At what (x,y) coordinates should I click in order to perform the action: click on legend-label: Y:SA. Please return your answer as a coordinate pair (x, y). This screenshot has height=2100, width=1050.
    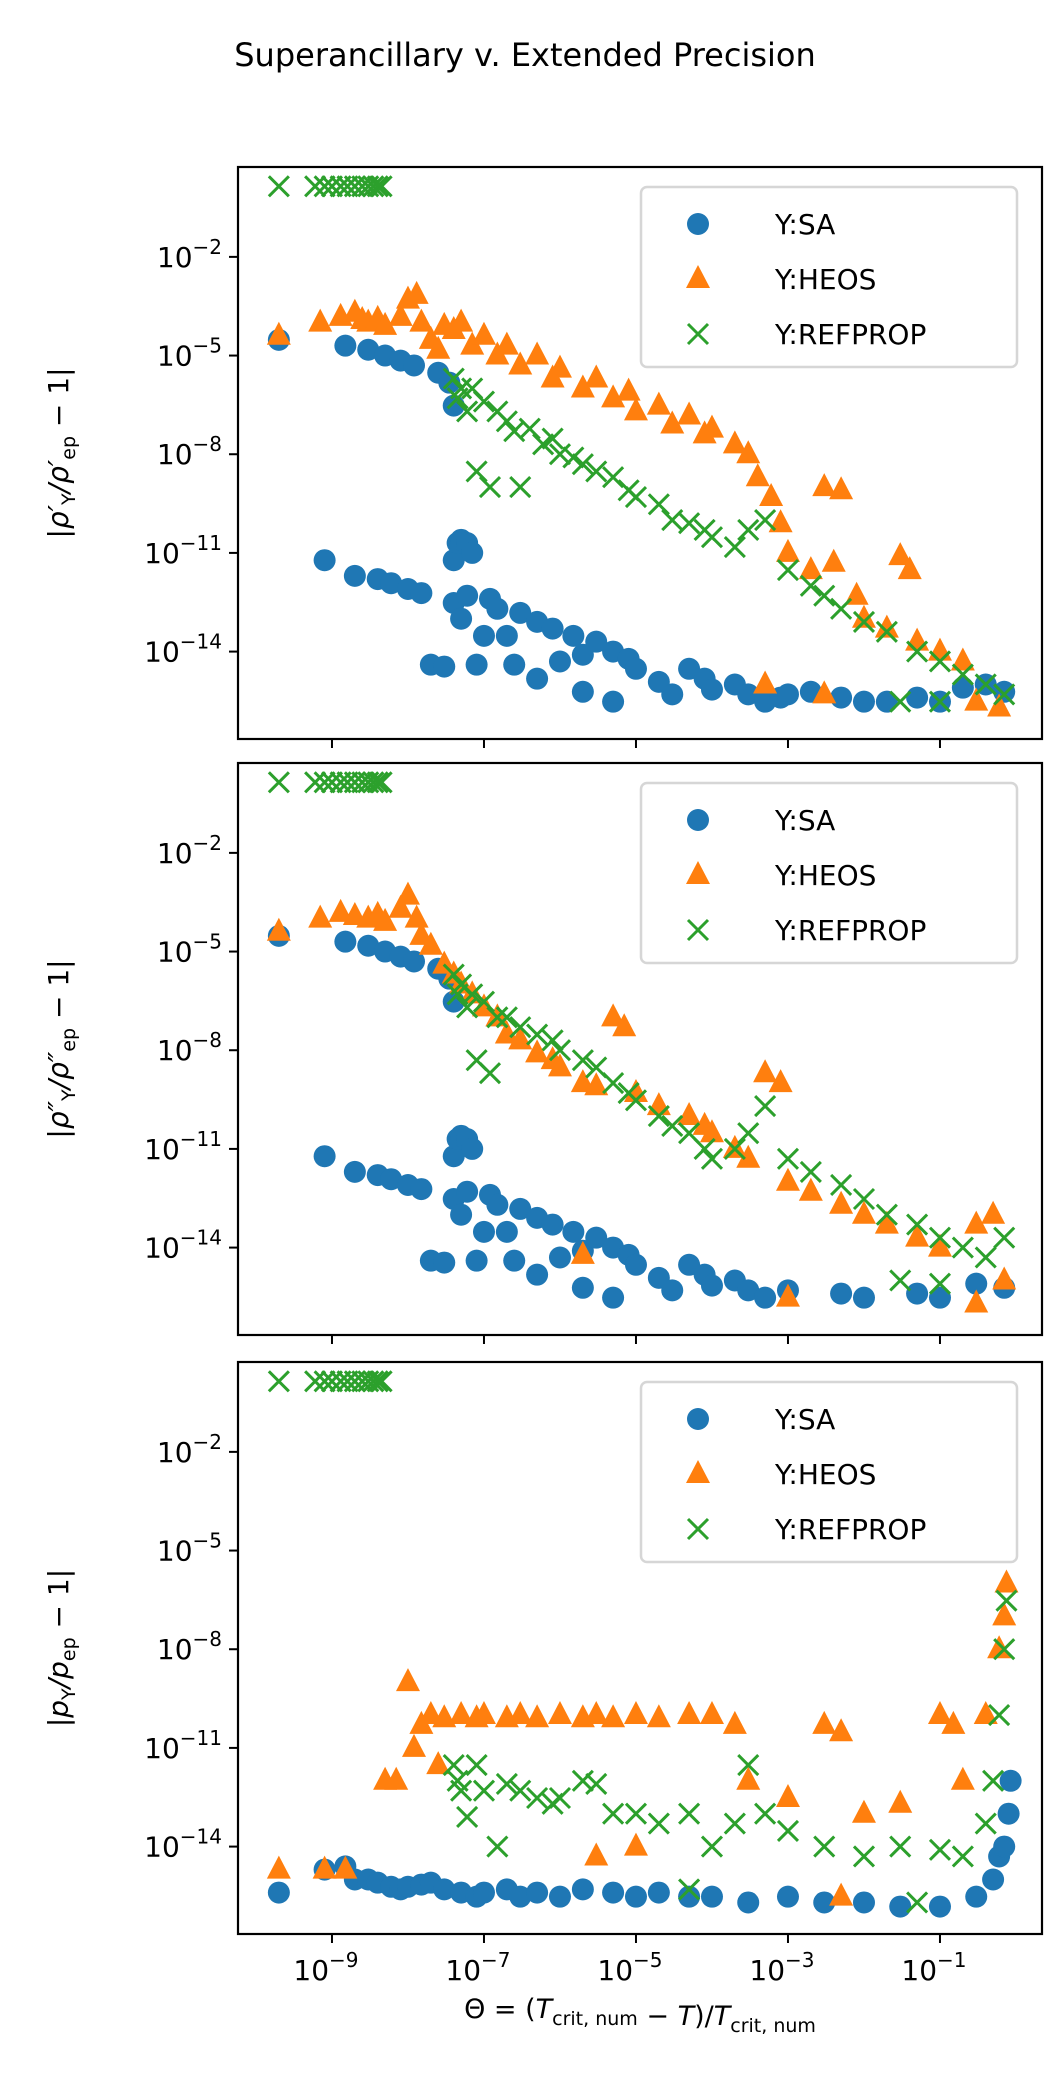
    Looking at the image, I should click on (804, 1419).